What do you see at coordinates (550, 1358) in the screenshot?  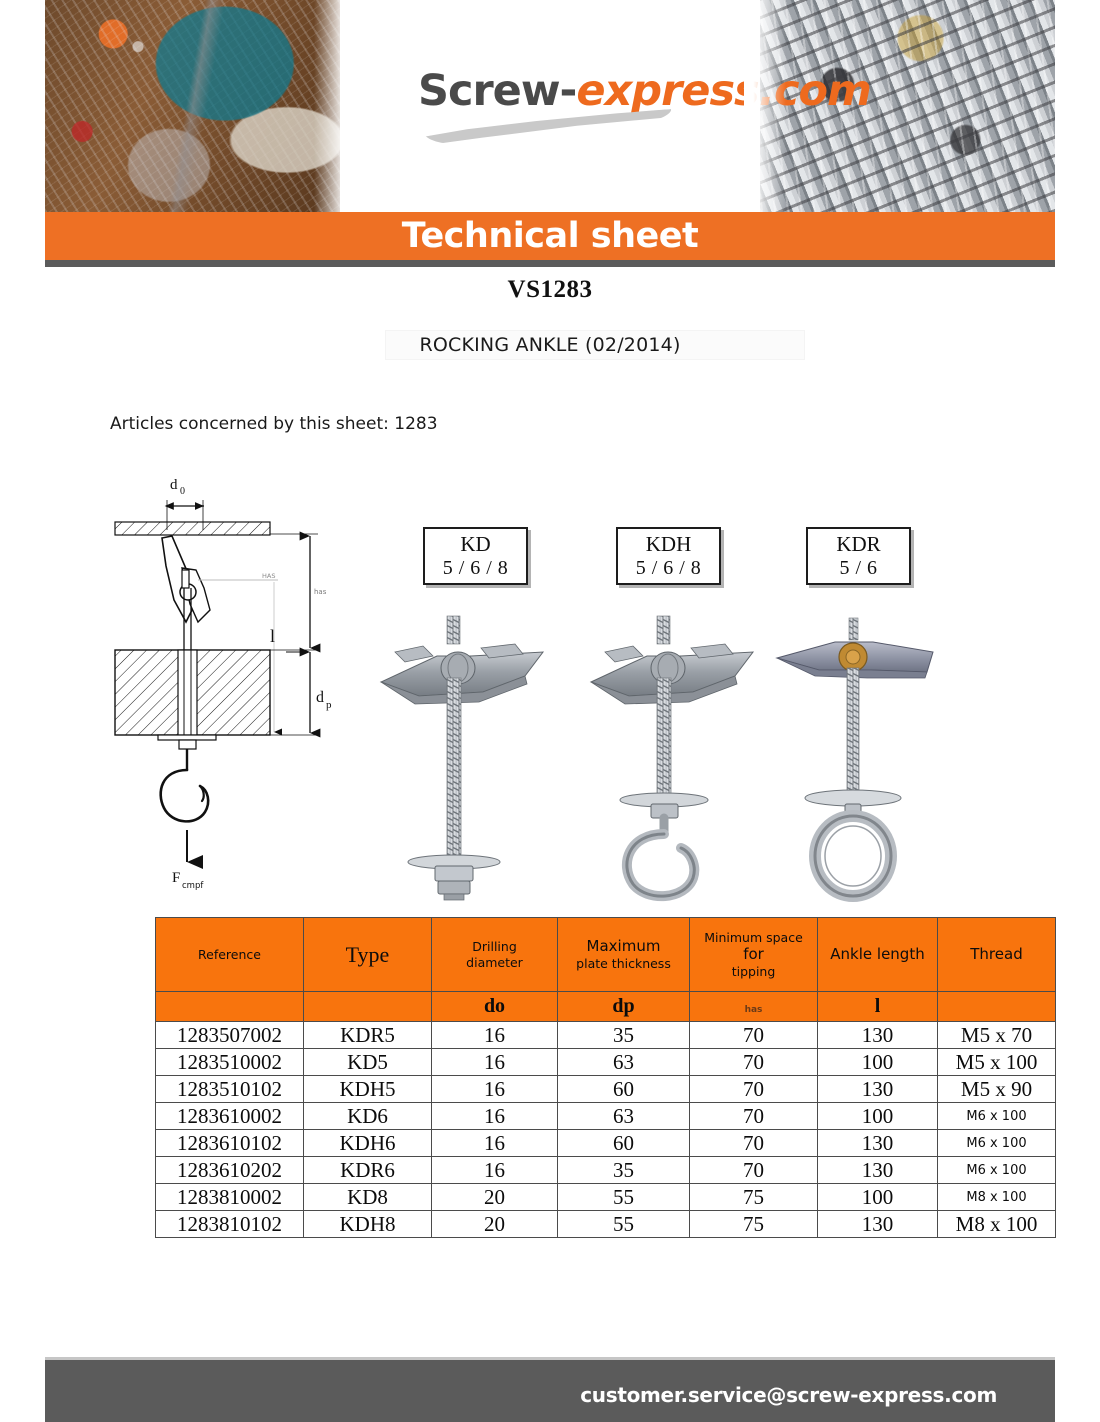 I see `footer-divider` at bounding box center [550, 1358].